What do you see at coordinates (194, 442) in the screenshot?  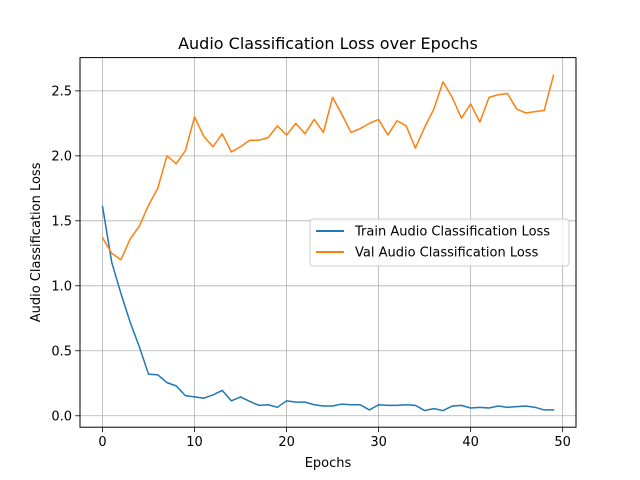 I see `x-tick-label: 10` at bounding box center [194, 442].